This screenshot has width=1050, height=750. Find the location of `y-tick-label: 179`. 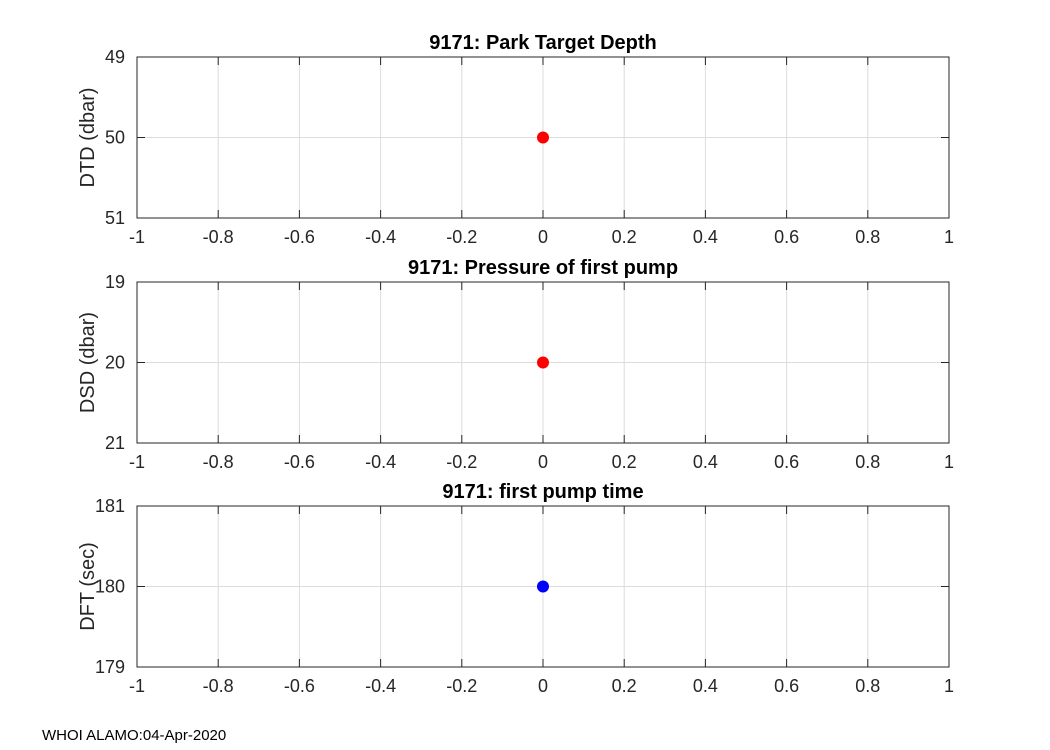

y-tick-label: 179 is located at coordinates (110, 667).